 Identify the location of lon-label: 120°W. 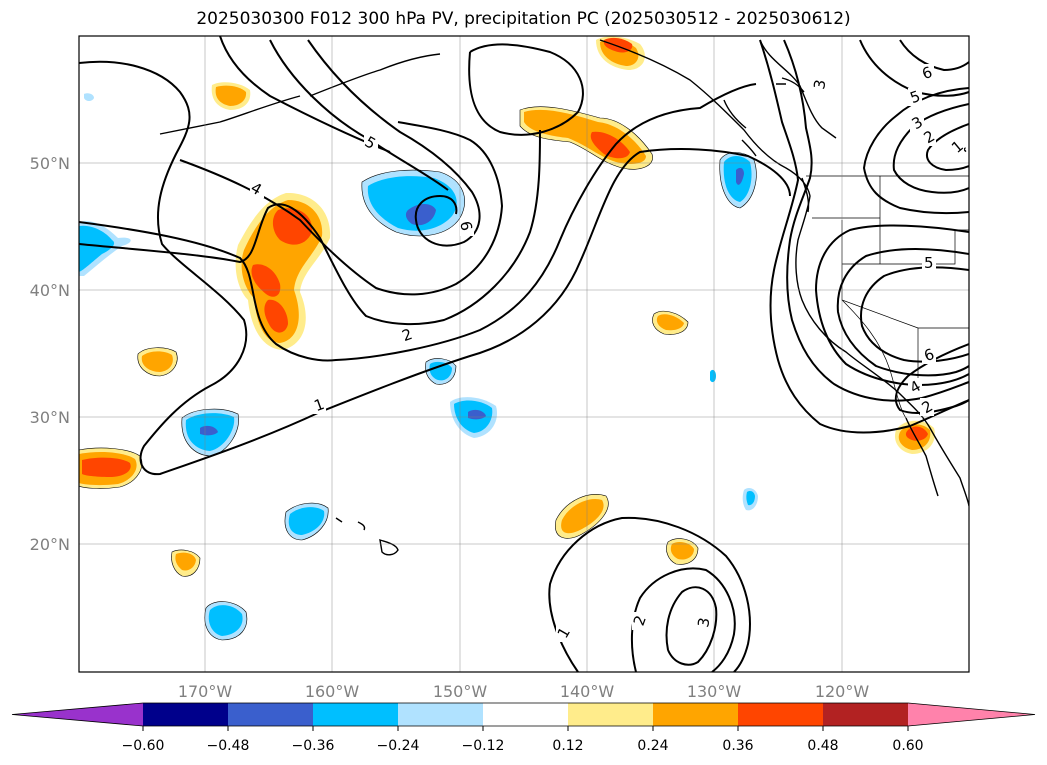
(842, 691).